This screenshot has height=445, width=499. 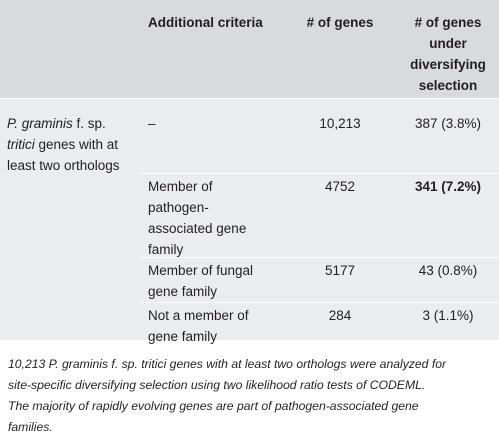 What do you see at coordinates (340, 186) in the screenshot?
I see `row2-genes: 4752` at bounding box center [340, 186].